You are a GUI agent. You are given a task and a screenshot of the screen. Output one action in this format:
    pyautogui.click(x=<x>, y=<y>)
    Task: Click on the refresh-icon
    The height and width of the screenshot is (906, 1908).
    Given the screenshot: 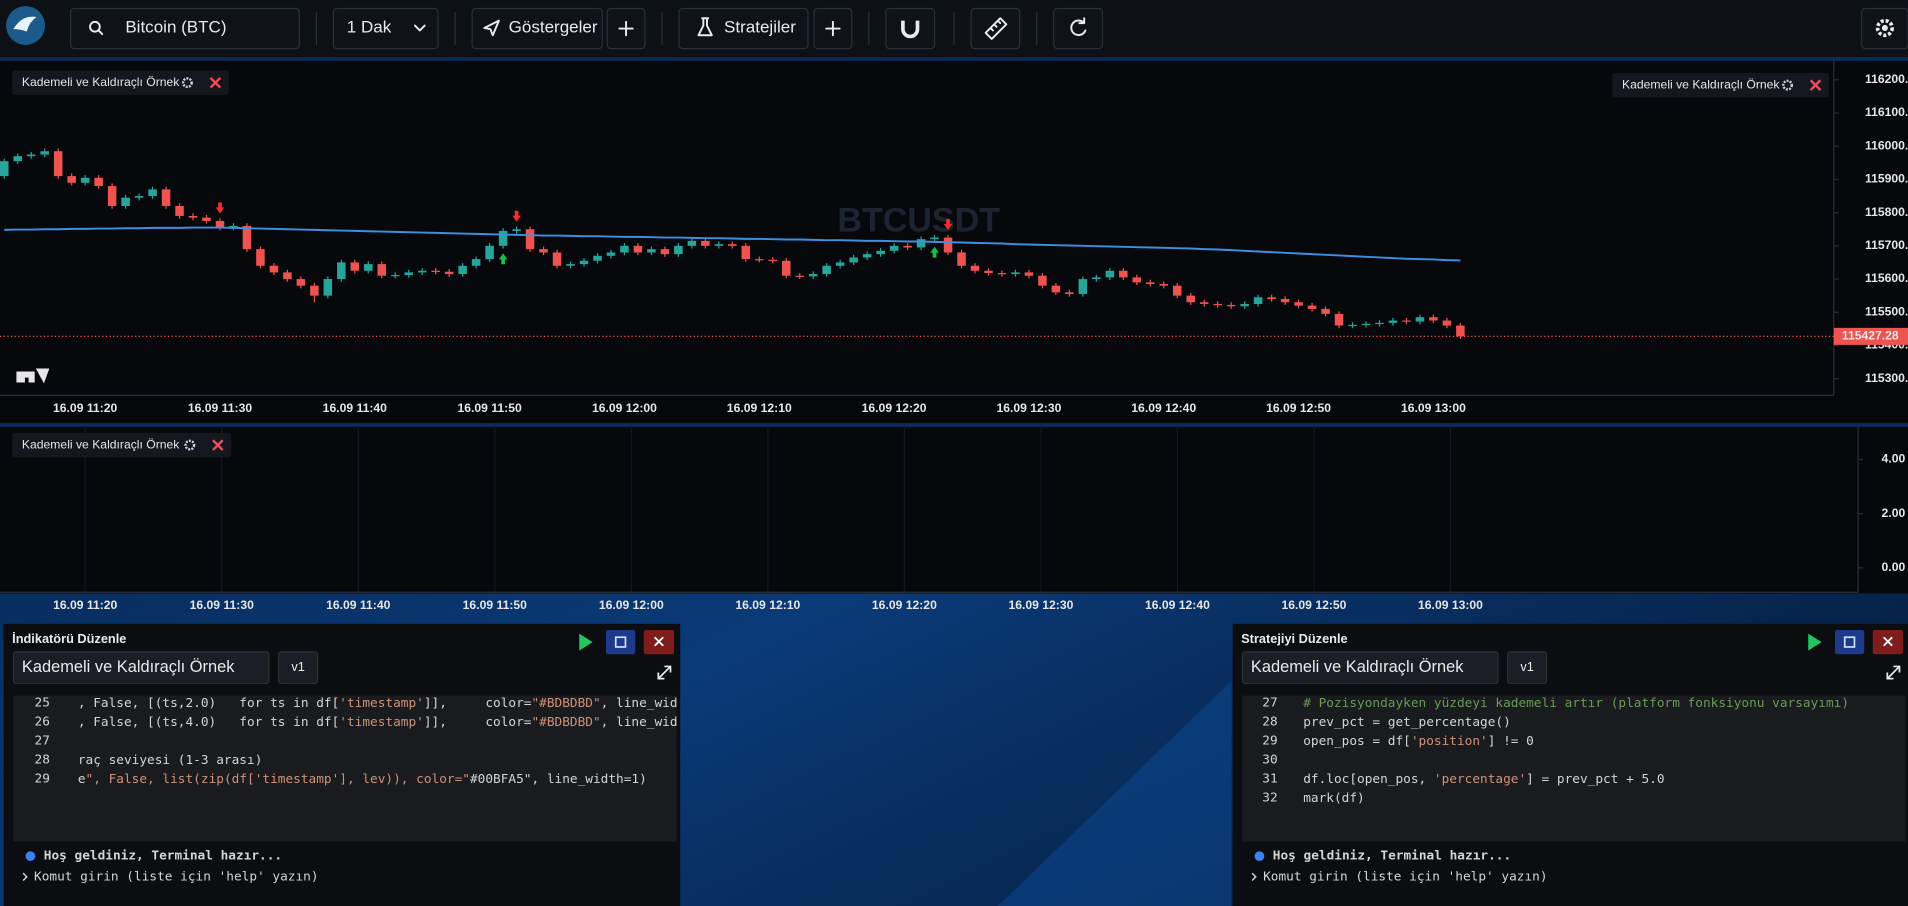 What is the action you would take?
    pyautogui.click(x=1078, y=27)
    